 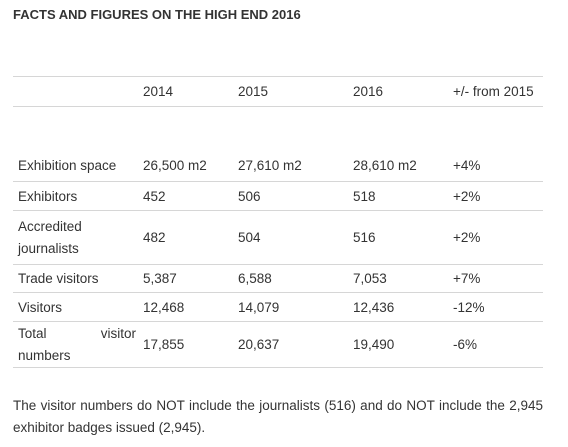 What do you see at coordinates (157, 14) in the screenshot?
I see `page-title: FACTS AND FIGURES ON THE HIGH END 2016` at bounding box center [157, 14].